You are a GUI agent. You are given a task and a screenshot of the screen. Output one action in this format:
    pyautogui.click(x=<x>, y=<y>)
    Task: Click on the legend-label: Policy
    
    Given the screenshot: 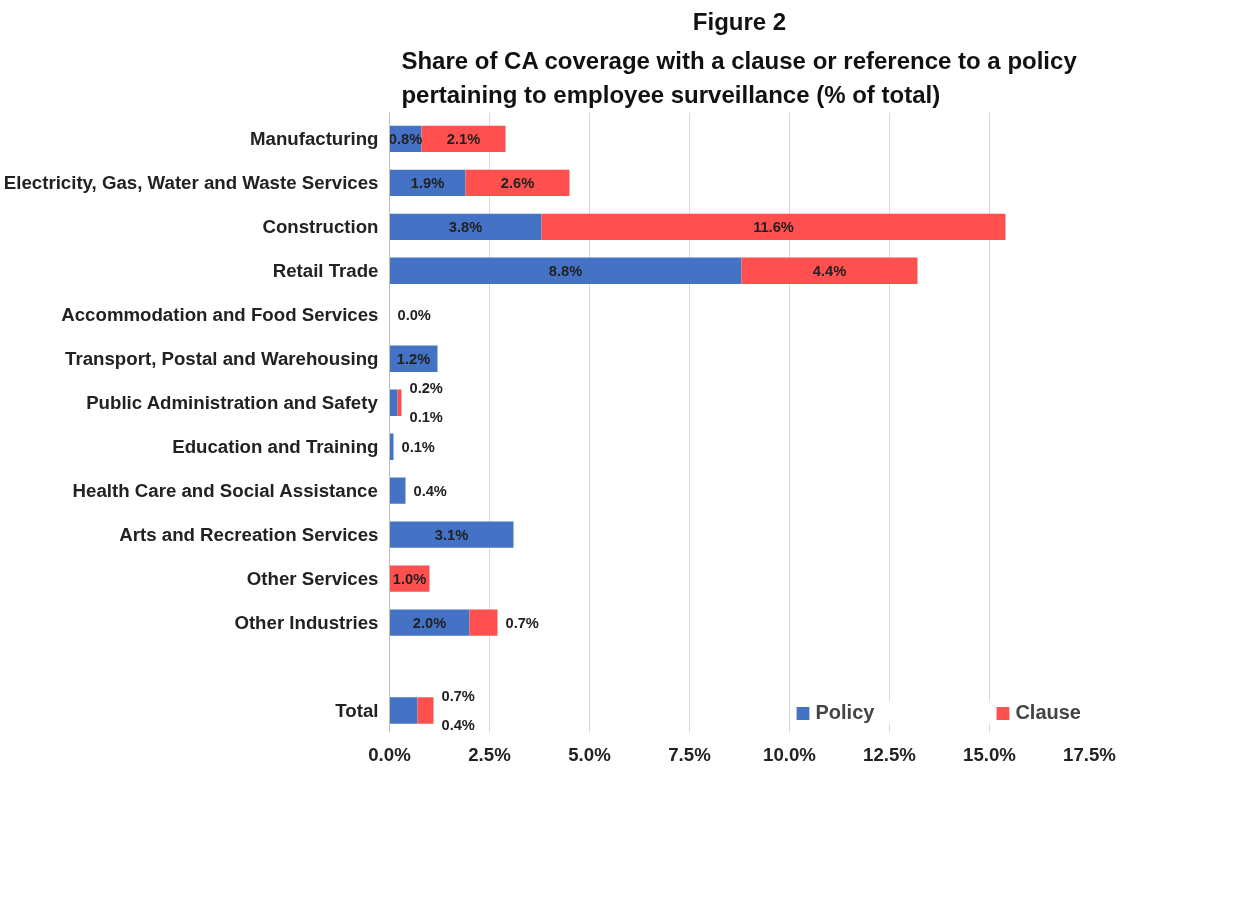 What is the action you would take?
    pyautogui.click(x=845, y=712)
    